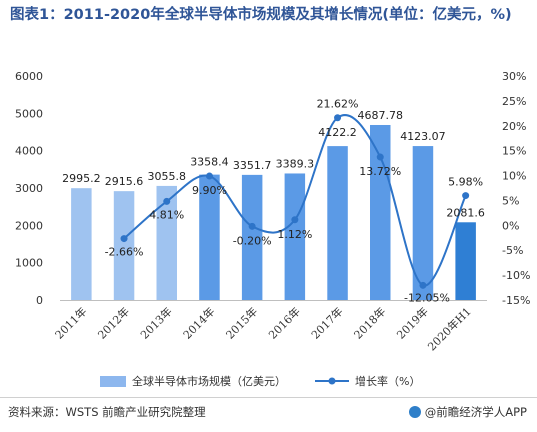 The image size is (537, 432). I want to click on legend-line-series: 增长率（%）, so click(367, 381).